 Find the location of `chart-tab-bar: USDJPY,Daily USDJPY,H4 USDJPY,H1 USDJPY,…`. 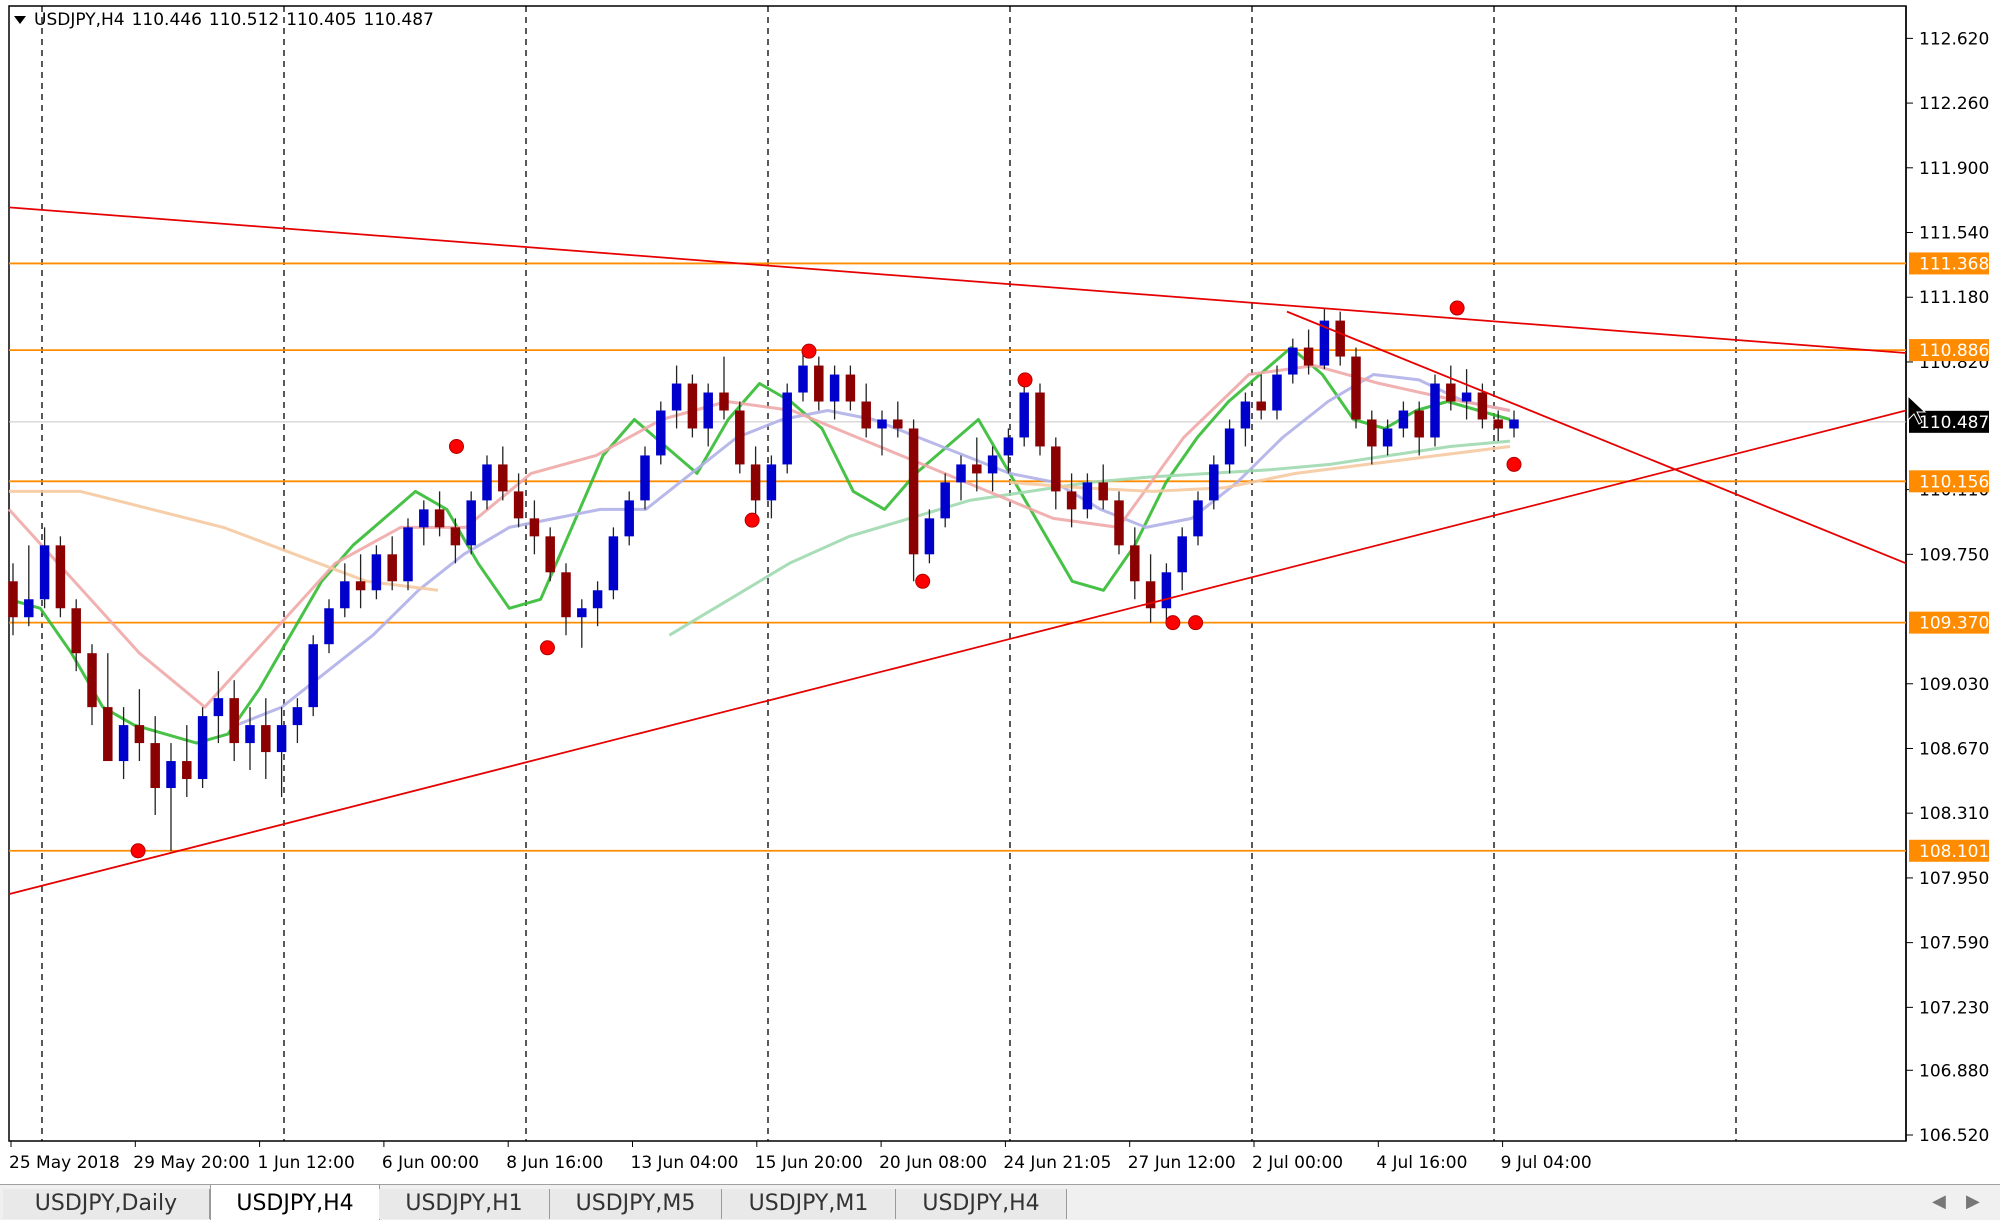

chart-tab-bar: USDJPY,Daily USDJPY,H4 USDJPY,H1 USDJPY,… is located at coordinates (1000, 1202).